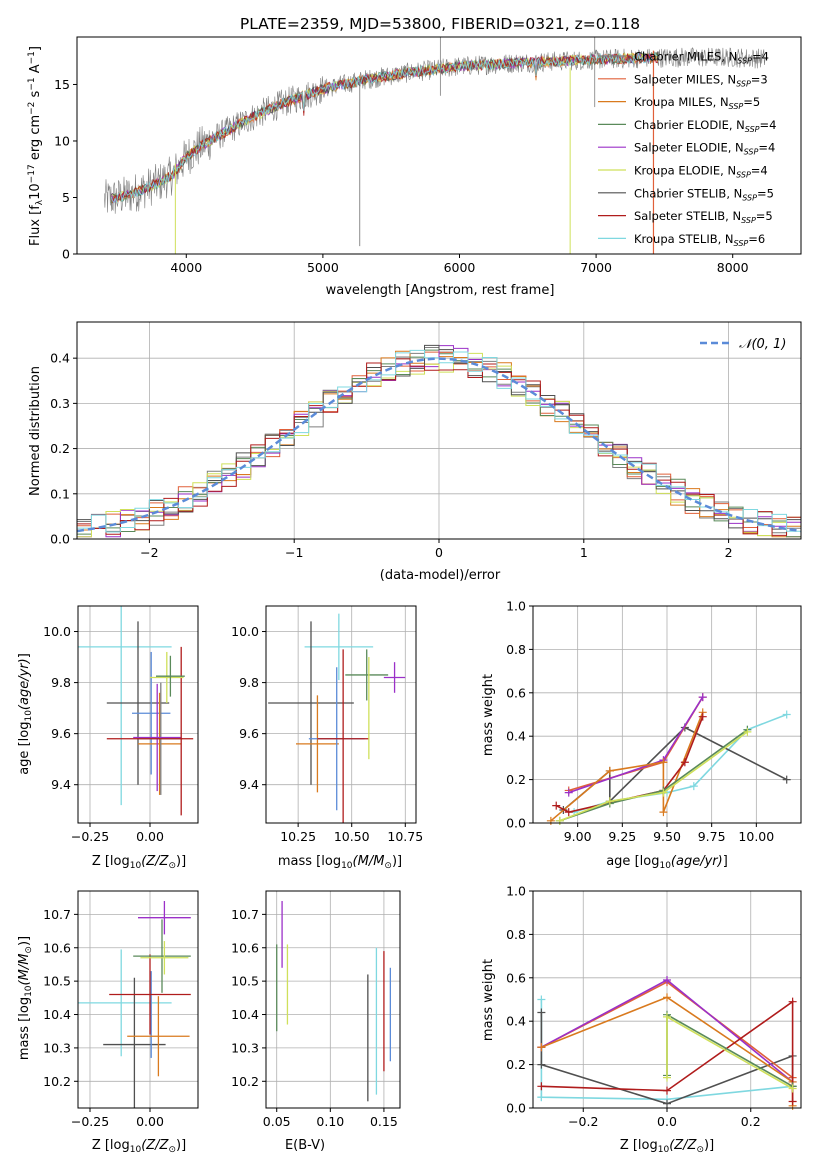  Describe the element at coordinates (61, 733) in the screenshot. I see `age-vs-z-ytick-label: 9.6` at that location.